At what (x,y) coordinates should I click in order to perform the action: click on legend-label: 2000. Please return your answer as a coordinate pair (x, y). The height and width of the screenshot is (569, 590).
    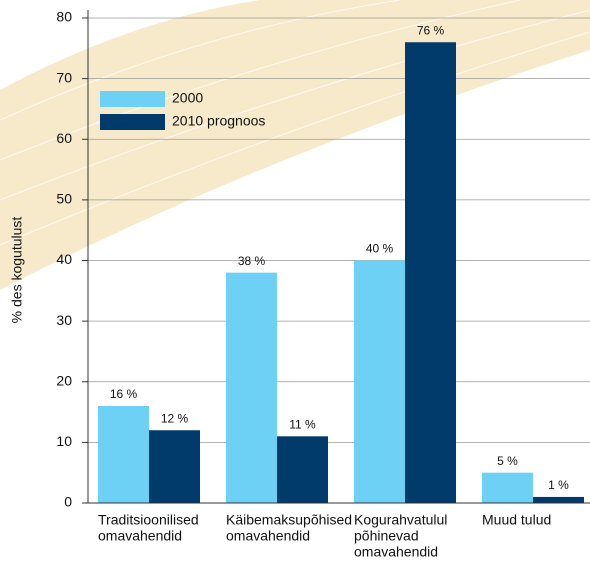
    Looking at the image, I should click on (187, 98).